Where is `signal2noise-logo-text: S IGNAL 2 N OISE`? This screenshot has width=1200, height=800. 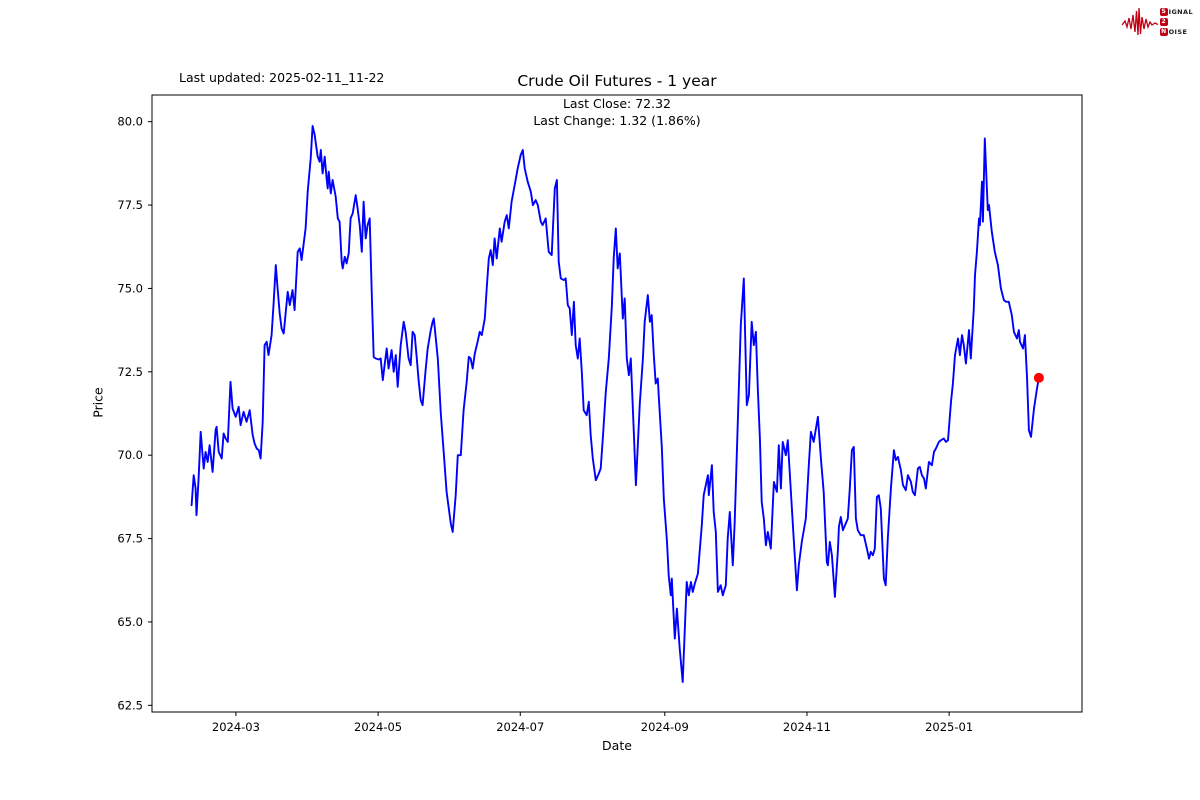
signal2noise-logo-text: S IGNAL 2 N OISE is located at coordinates (1176, 22).